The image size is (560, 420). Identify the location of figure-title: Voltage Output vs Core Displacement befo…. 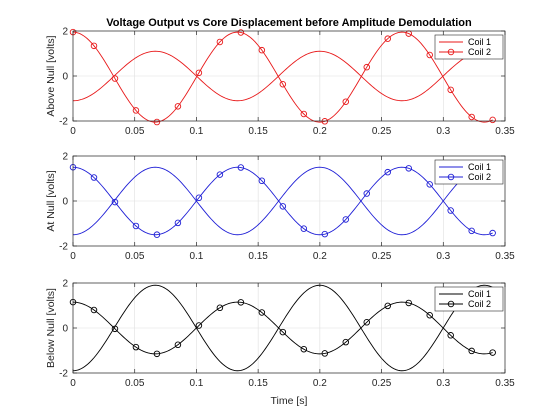
(289, 23).